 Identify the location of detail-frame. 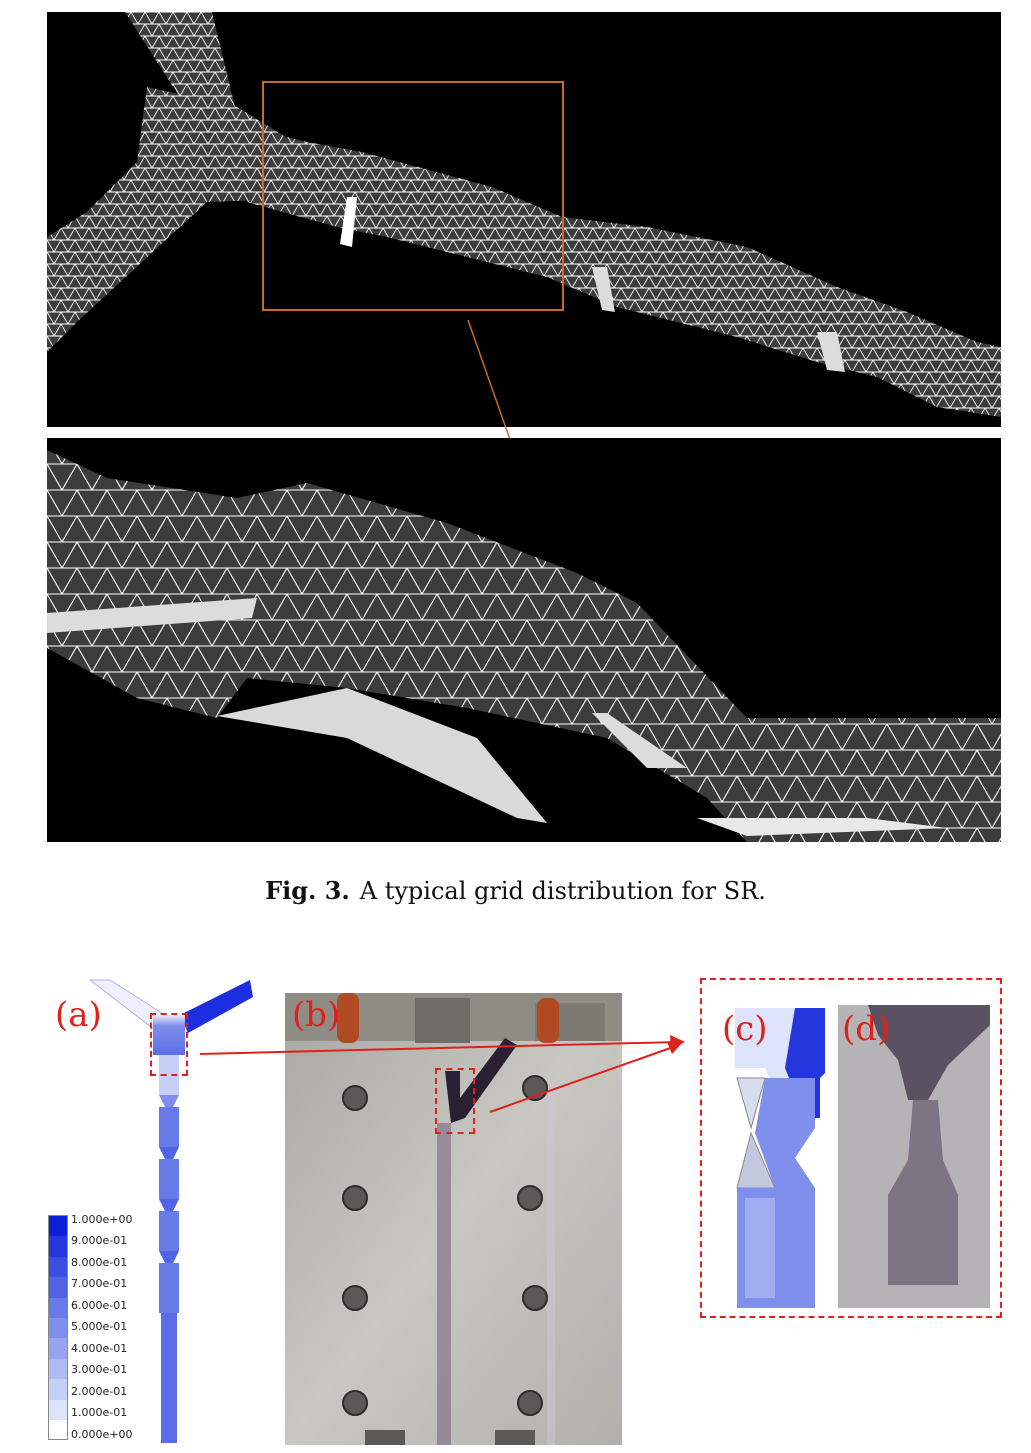
(851, 1148).